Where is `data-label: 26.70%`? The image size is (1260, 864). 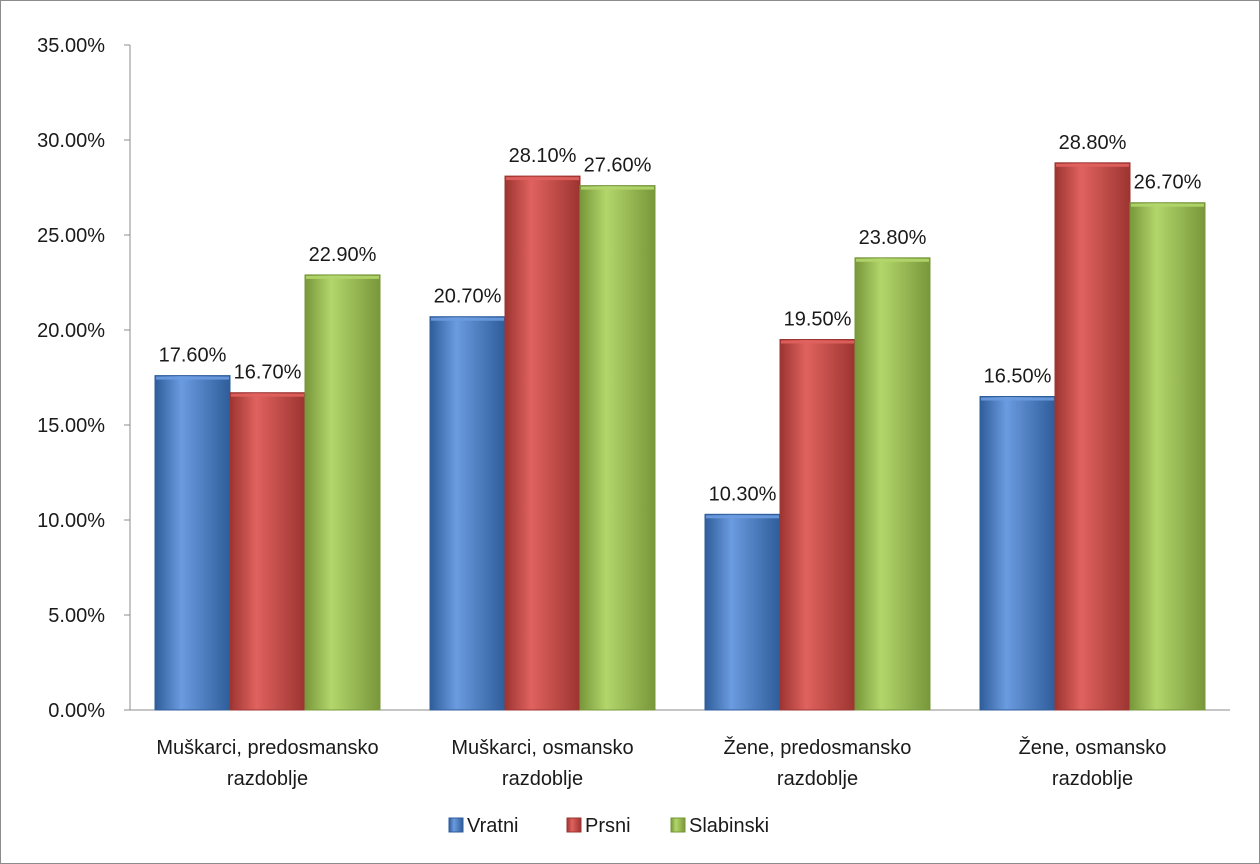
data-label: 26.70% is located at coordinates (1168, 183).